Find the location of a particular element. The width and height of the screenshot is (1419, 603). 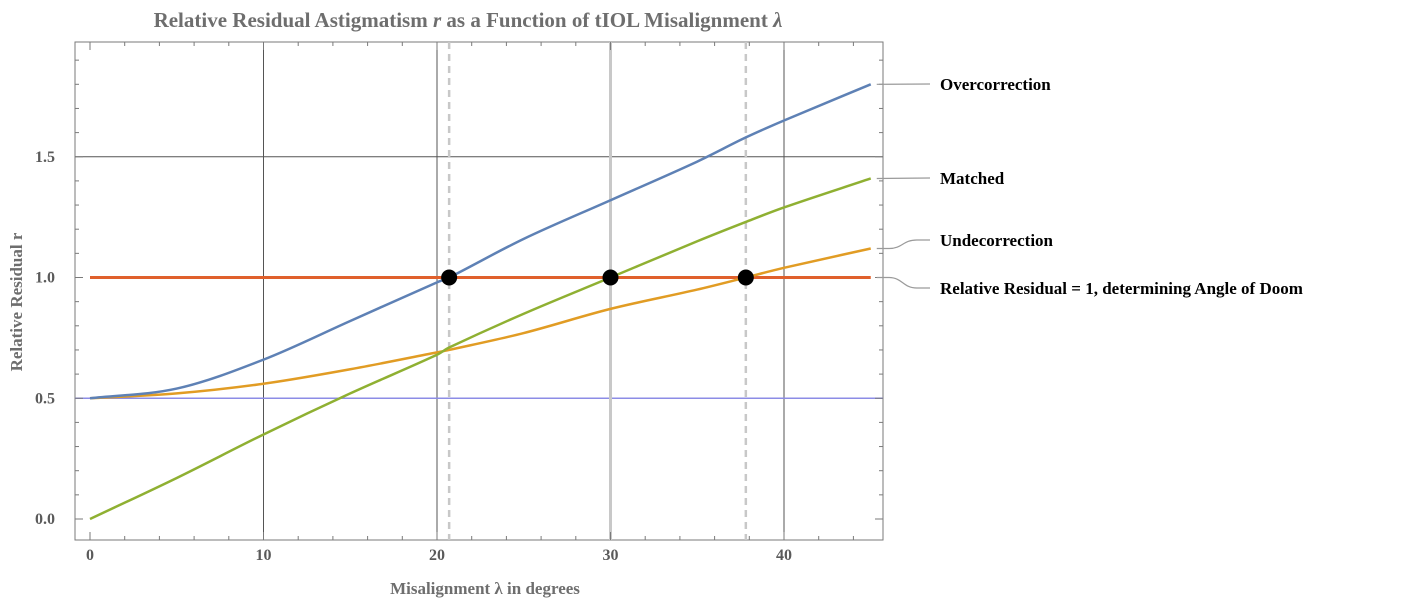

x-tick-label: 10 is located at coordinates (264, 555).